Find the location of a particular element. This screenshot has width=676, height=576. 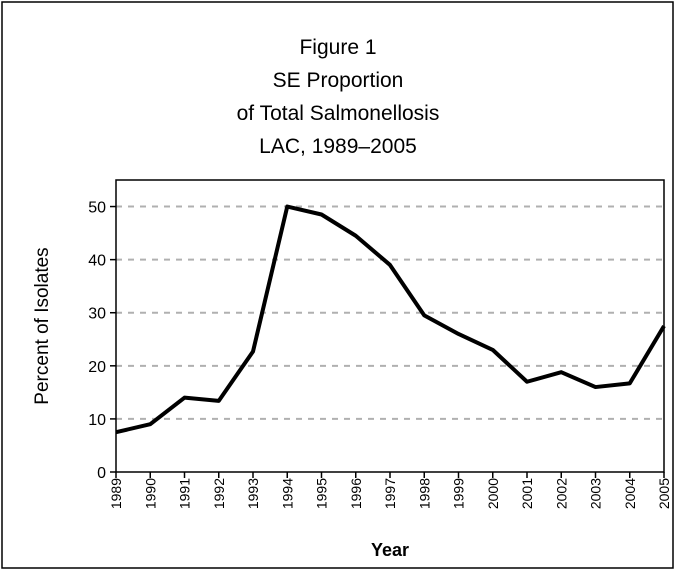

x-tick-label: 2002 is located at coordinates (561, 493).